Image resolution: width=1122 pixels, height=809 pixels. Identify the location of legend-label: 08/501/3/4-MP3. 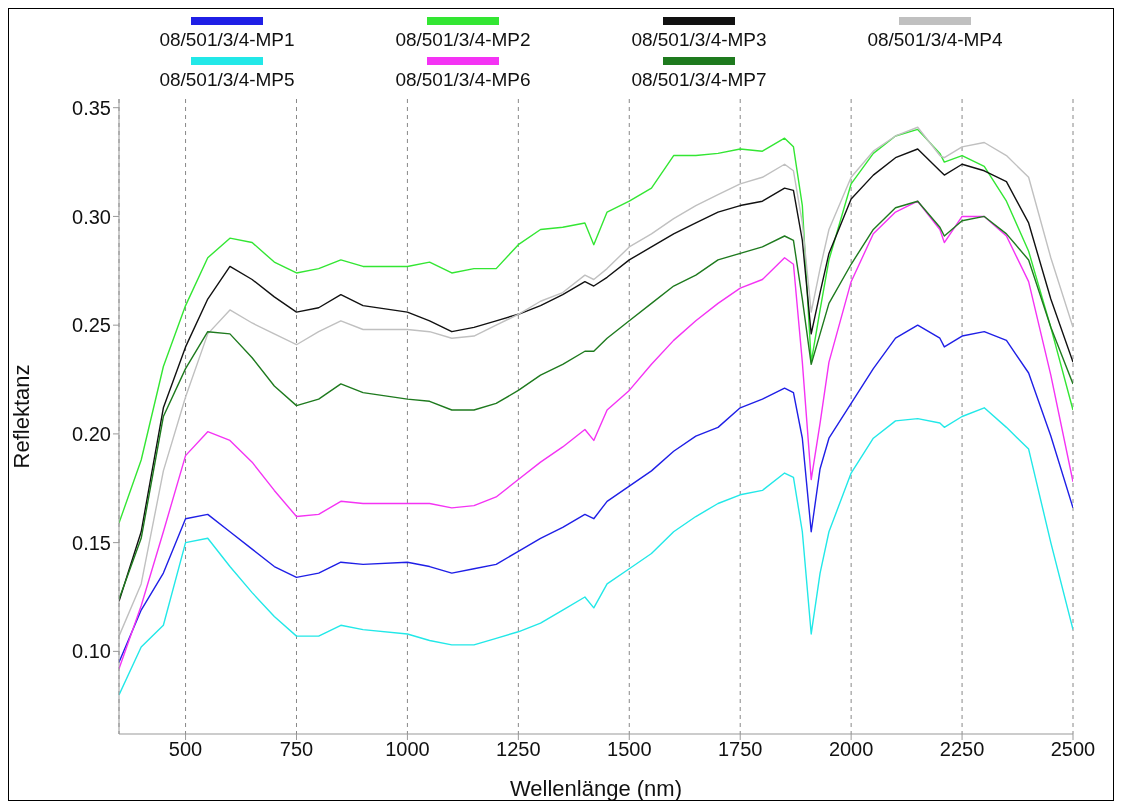
(699, 40).